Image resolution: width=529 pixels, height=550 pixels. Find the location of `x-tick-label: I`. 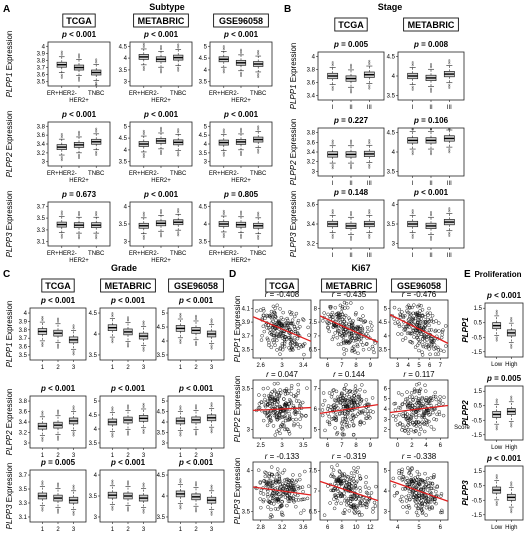

x-tick-label: I is located at coordinates (413, 184).